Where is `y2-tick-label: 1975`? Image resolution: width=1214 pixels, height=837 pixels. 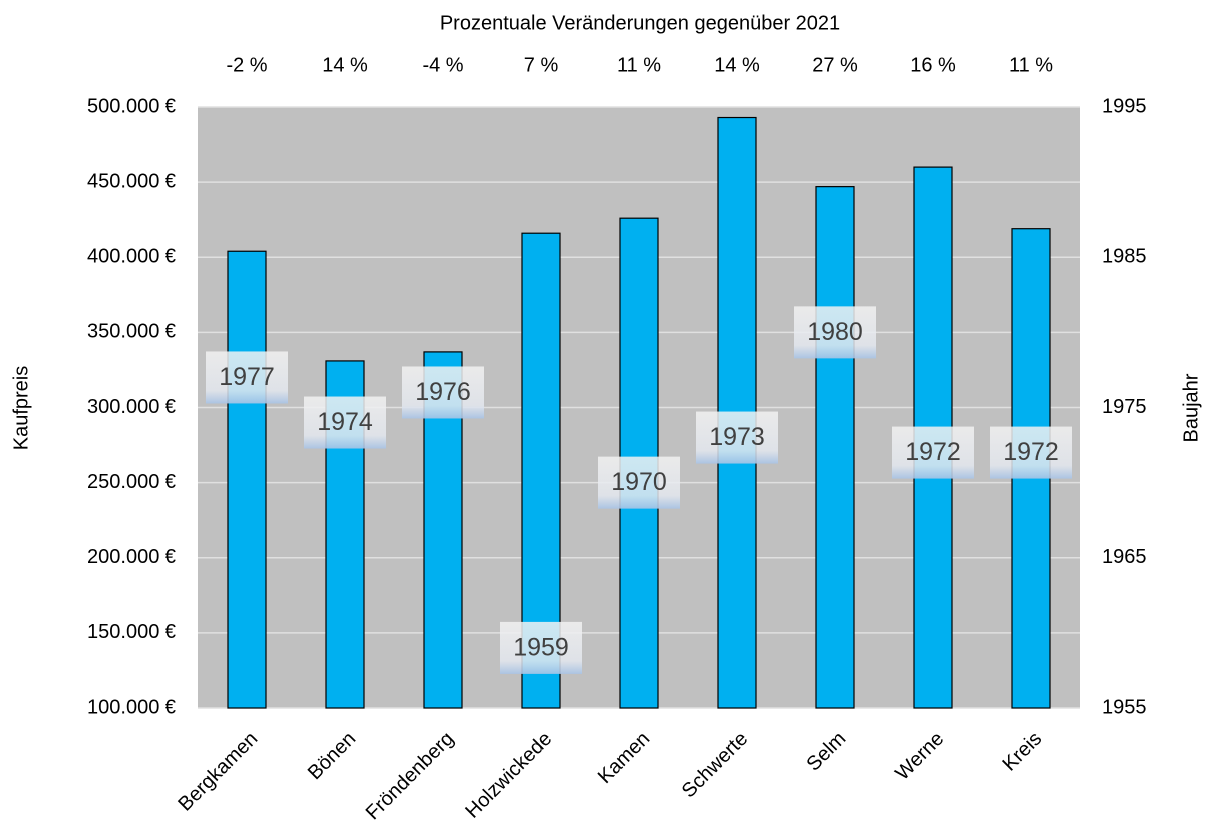
y2-tick-label: 1975 is located at coordinates (1124, 407).